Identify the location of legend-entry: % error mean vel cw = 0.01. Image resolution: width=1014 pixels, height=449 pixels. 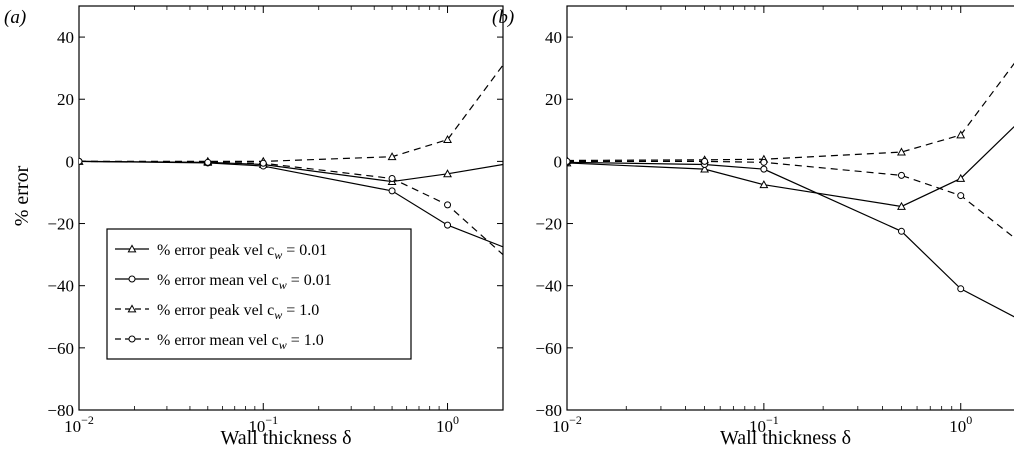
(244, 282).